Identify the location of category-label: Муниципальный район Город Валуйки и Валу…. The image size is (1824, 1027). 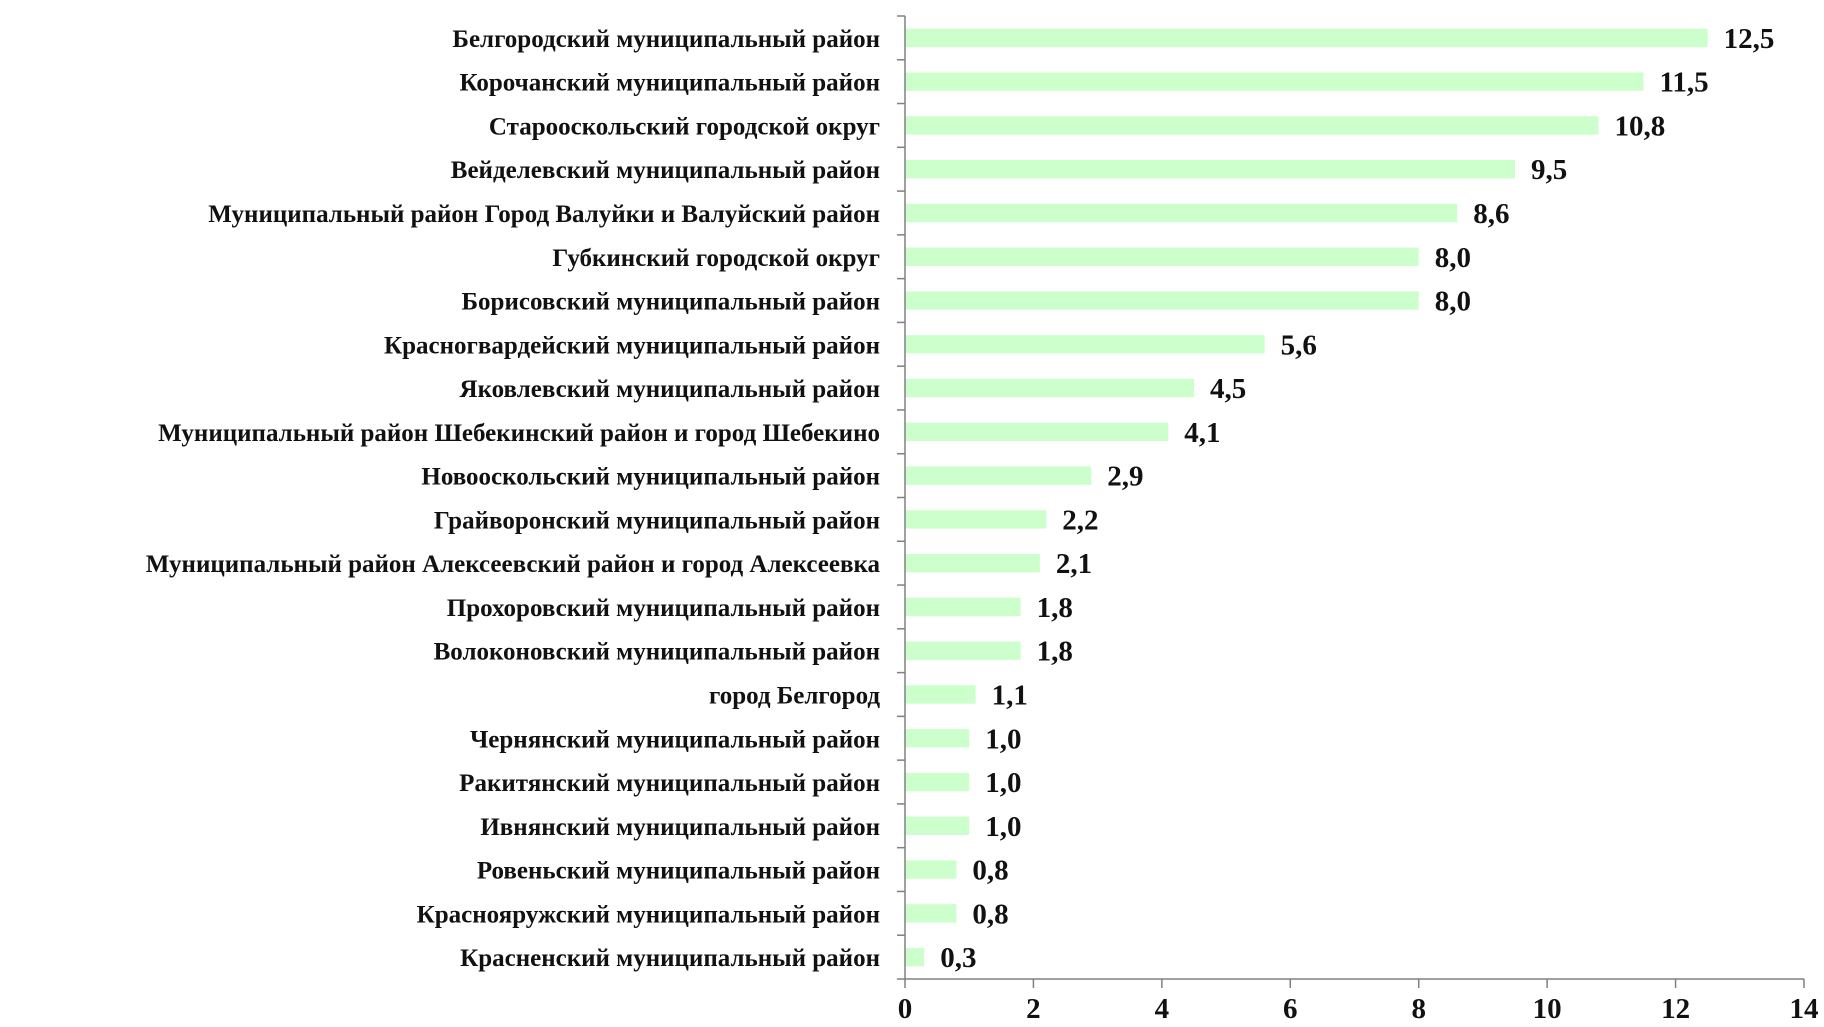
(544, 214).